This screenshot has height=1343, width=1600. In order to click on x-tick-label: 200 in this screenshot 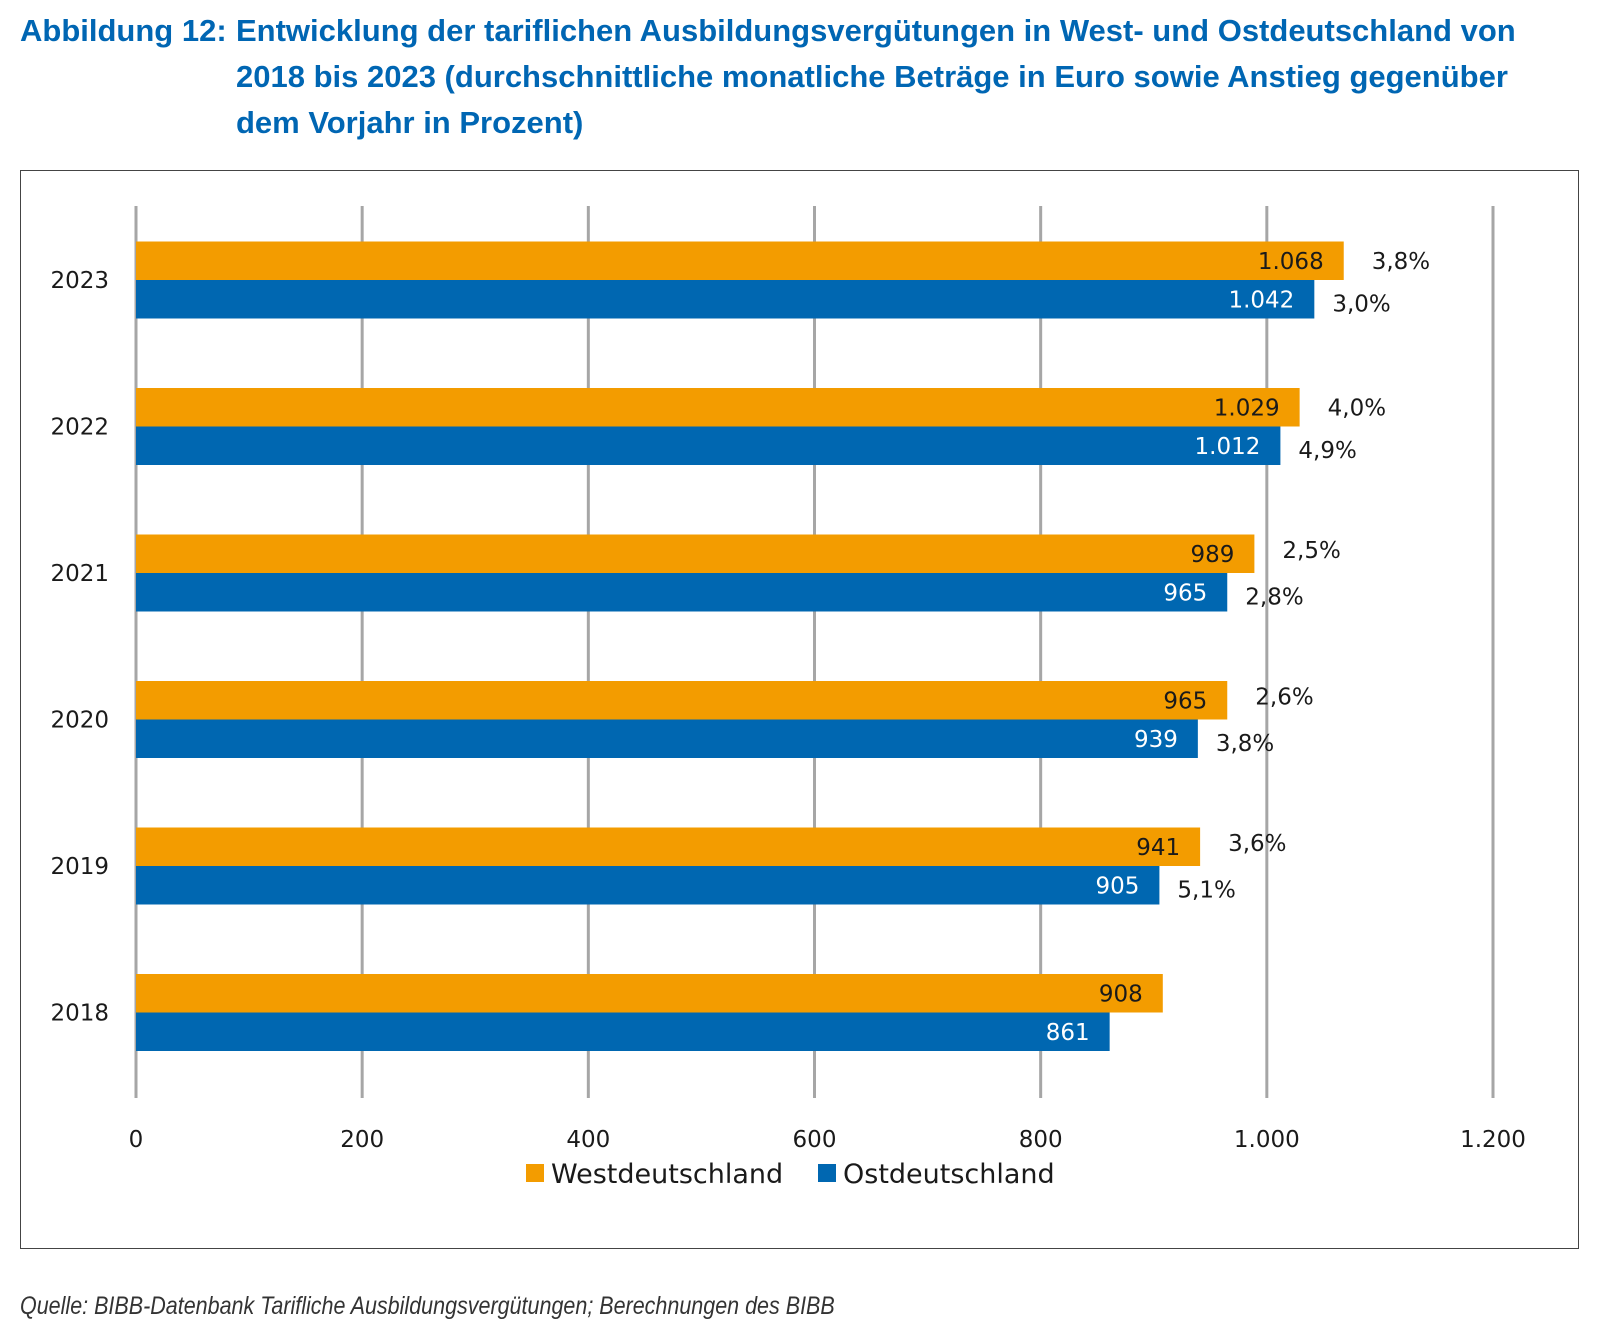, I will do `click(362, 1140)`.